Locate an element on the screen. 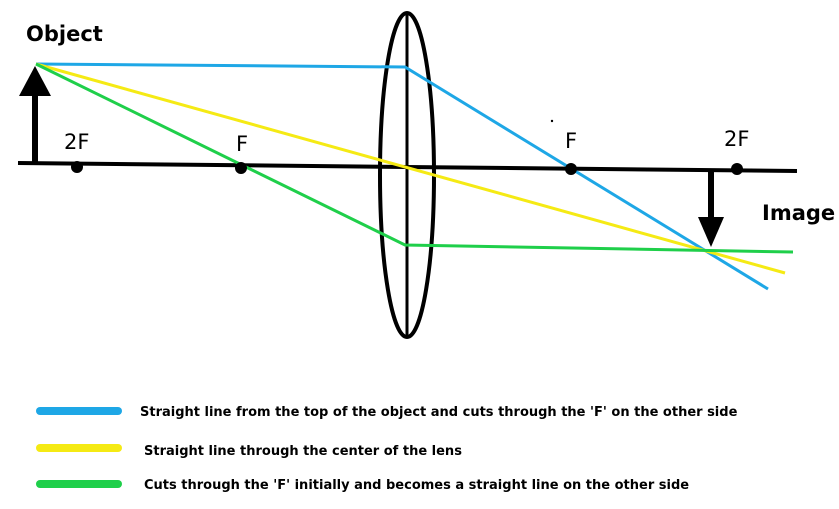 This screenshot has height=509, width=839. double-focal-left-point is located at coordinates (77, 167).